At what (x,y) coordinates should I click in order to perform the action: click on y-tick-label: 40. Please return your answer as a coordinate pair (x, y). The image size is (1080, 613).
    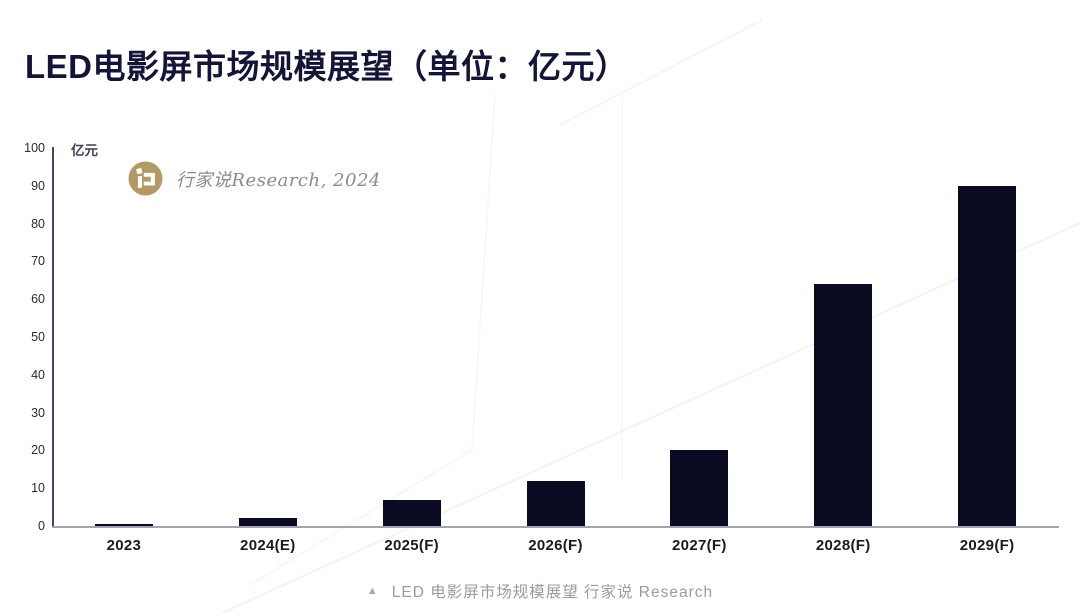
    Looking at the image, I should click on (38, 374).